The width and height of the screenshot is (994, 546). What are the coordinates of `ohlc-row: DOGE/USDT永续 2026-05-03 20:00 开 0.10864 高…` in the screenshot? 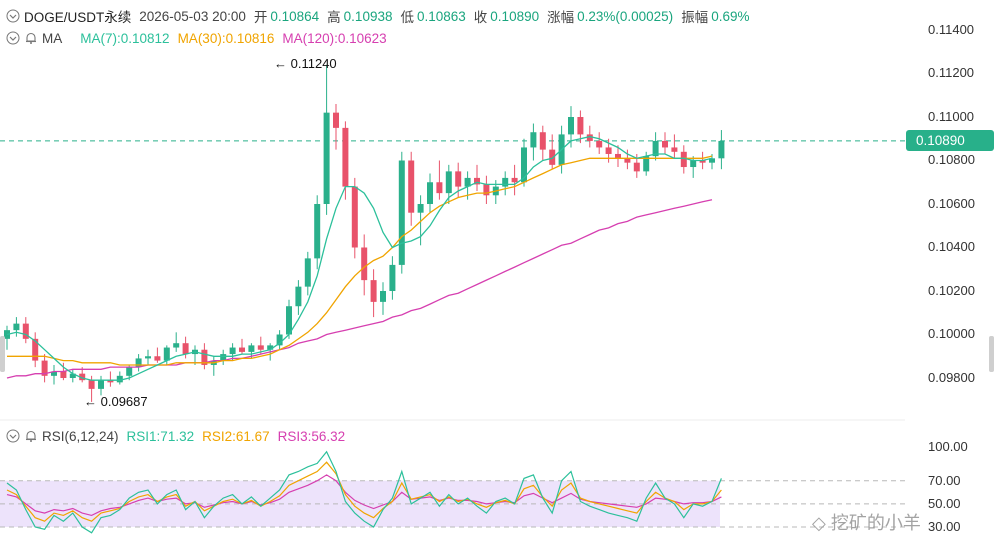 It's located at (377, 16).